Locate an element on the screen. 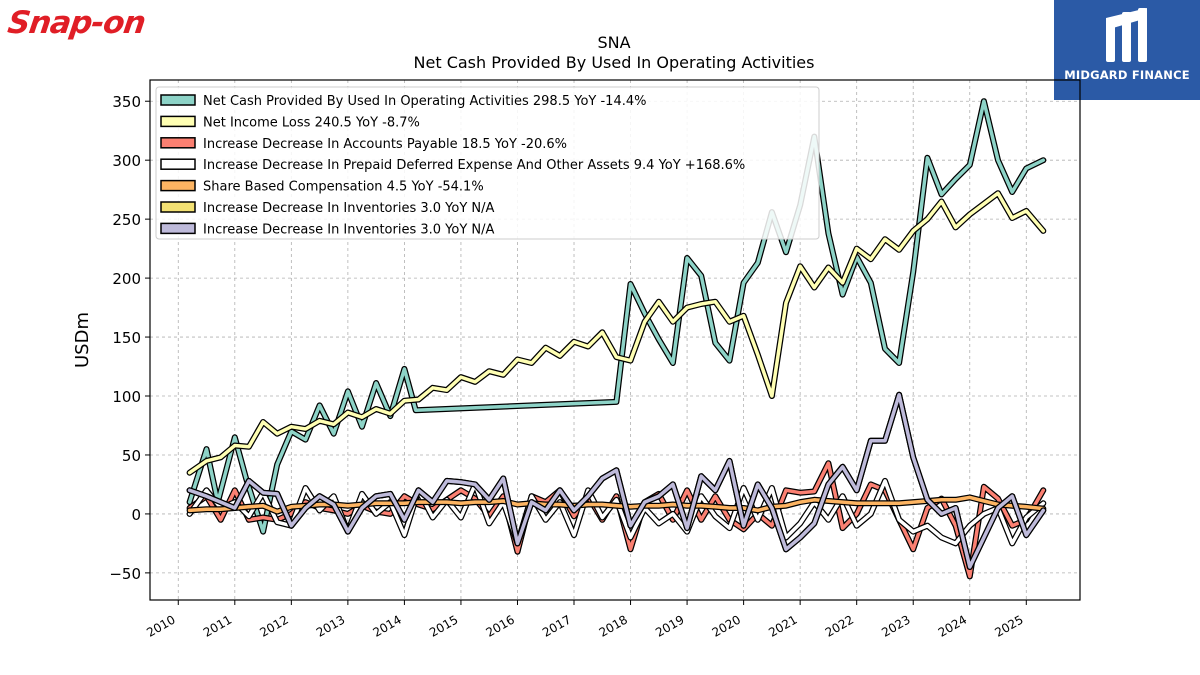 This screenshot has height=675, width=1200. legend-item: Share Based Compensation 4.5 YoY -54.1% is located at coordinates (322, 187).